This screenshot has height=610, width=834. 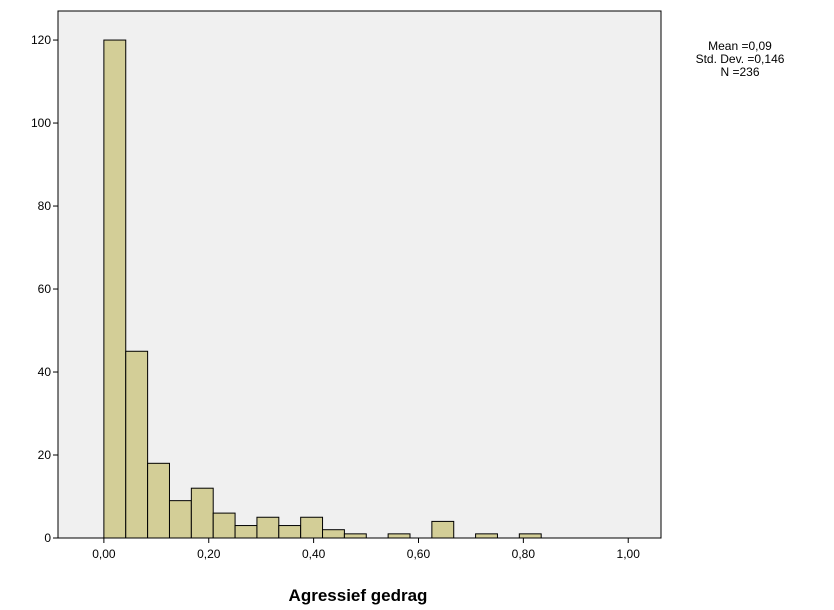 I want to click on y-tick-label: 100, so click(x=41, y=123).